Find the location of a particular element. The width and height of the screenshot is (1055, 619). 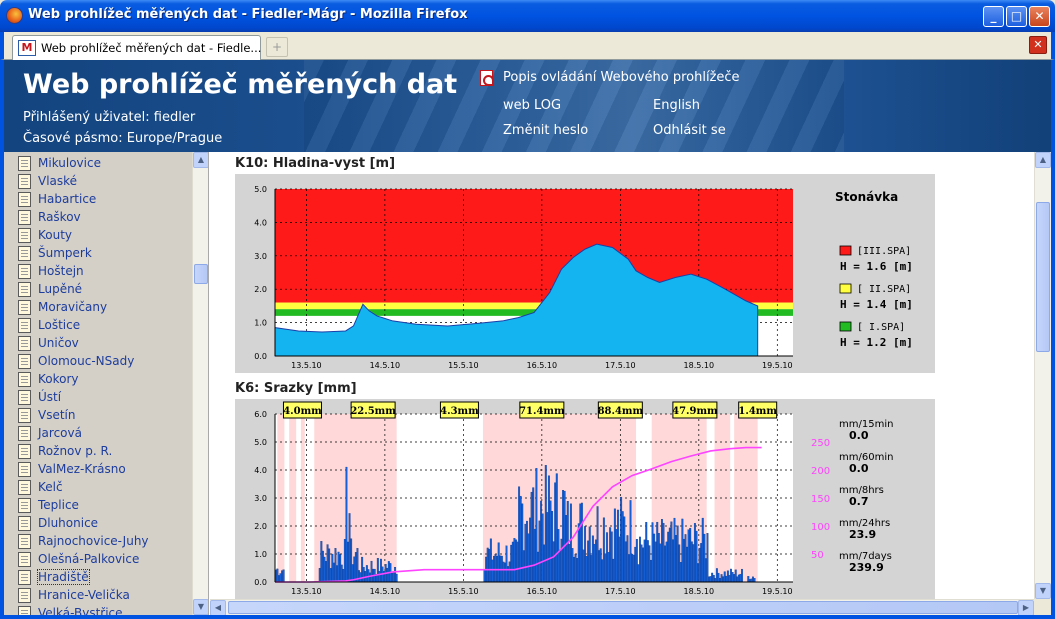

x-tick-label: 15.5.10 is located at coordinates (463, 365).